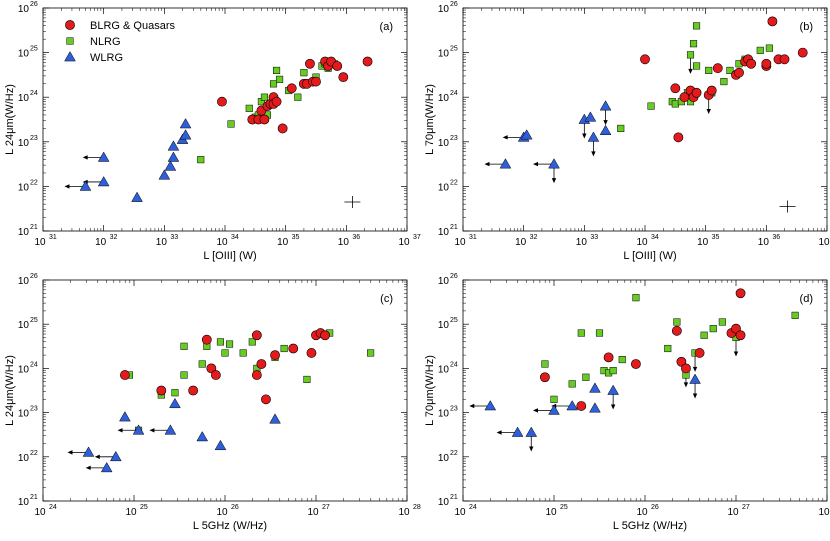  I want to click on x-axis-label: L 5GHz (W/Hz), so click(230, 526).